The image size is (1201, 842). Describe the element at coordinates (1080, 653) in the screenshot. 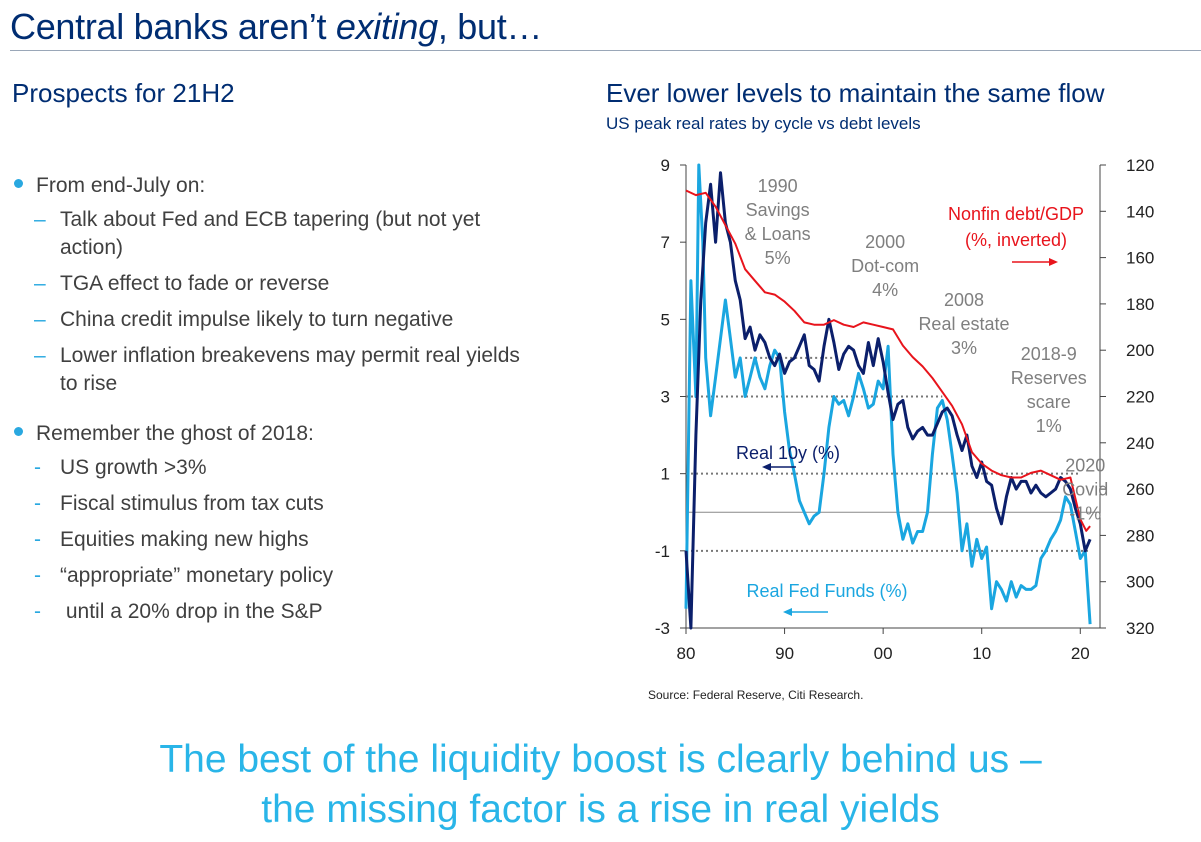

I see `x-tick-label: 20` at that location.